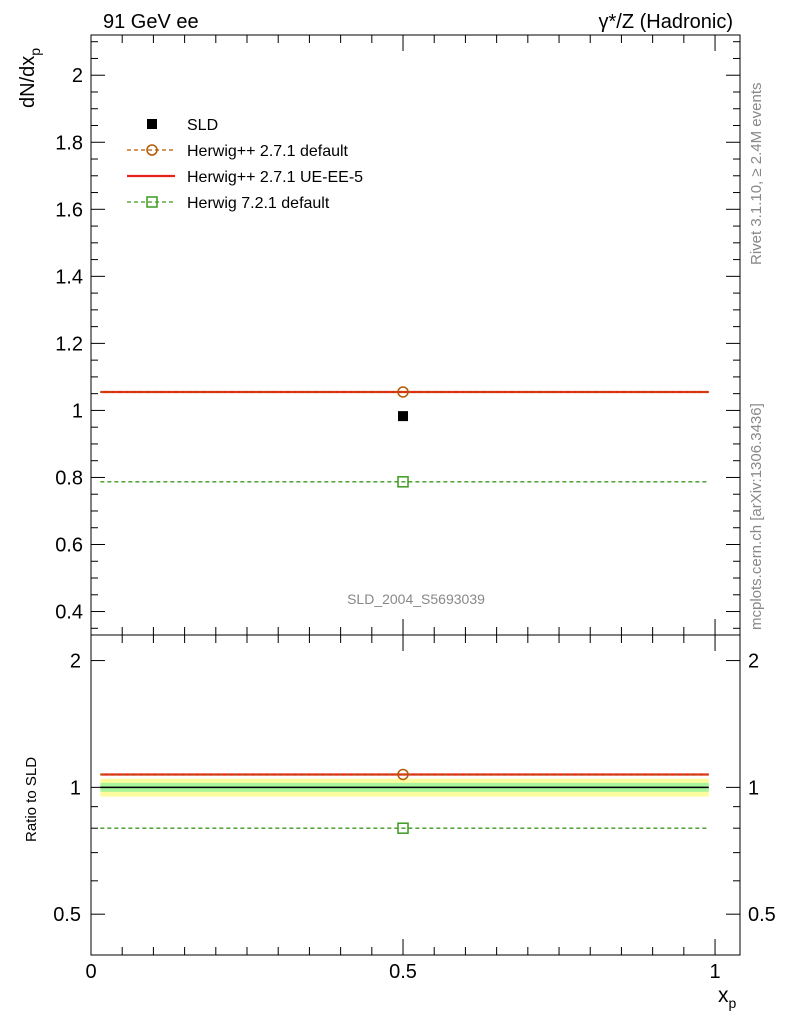  I want to click on main-y-axis-label: dN/dxp, so click(30, 78).